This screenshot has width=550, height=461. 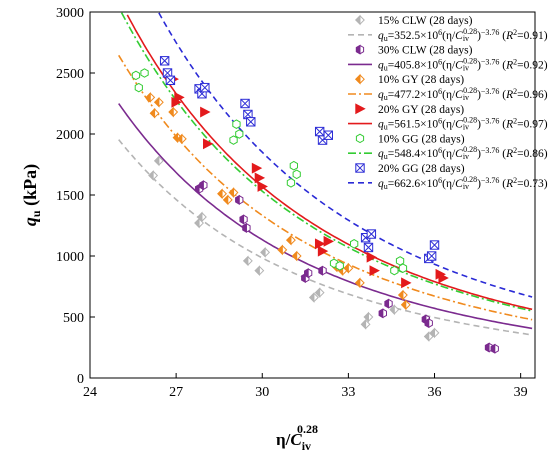 What do you see at coordinates (73, 318) in the screenshot?
I see `y-tick-label: 500` at bounding box center [73, 318].